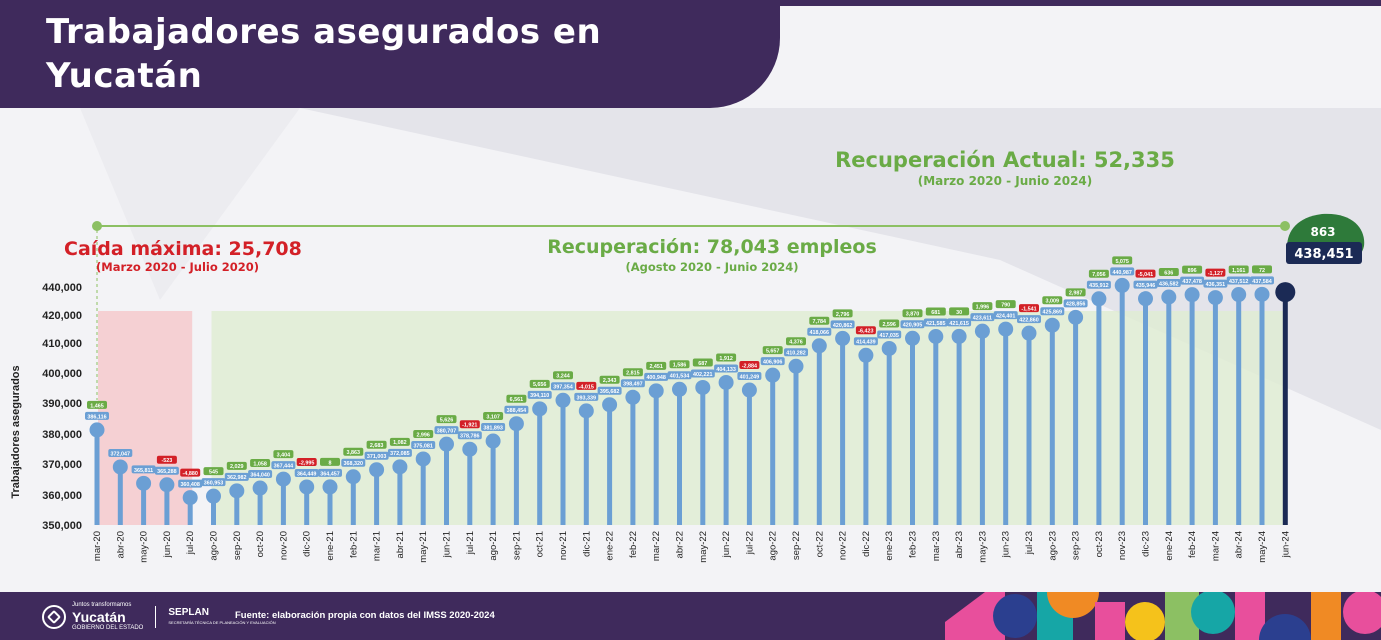  I want to click on value-label: 417,035, so click(889, 336).